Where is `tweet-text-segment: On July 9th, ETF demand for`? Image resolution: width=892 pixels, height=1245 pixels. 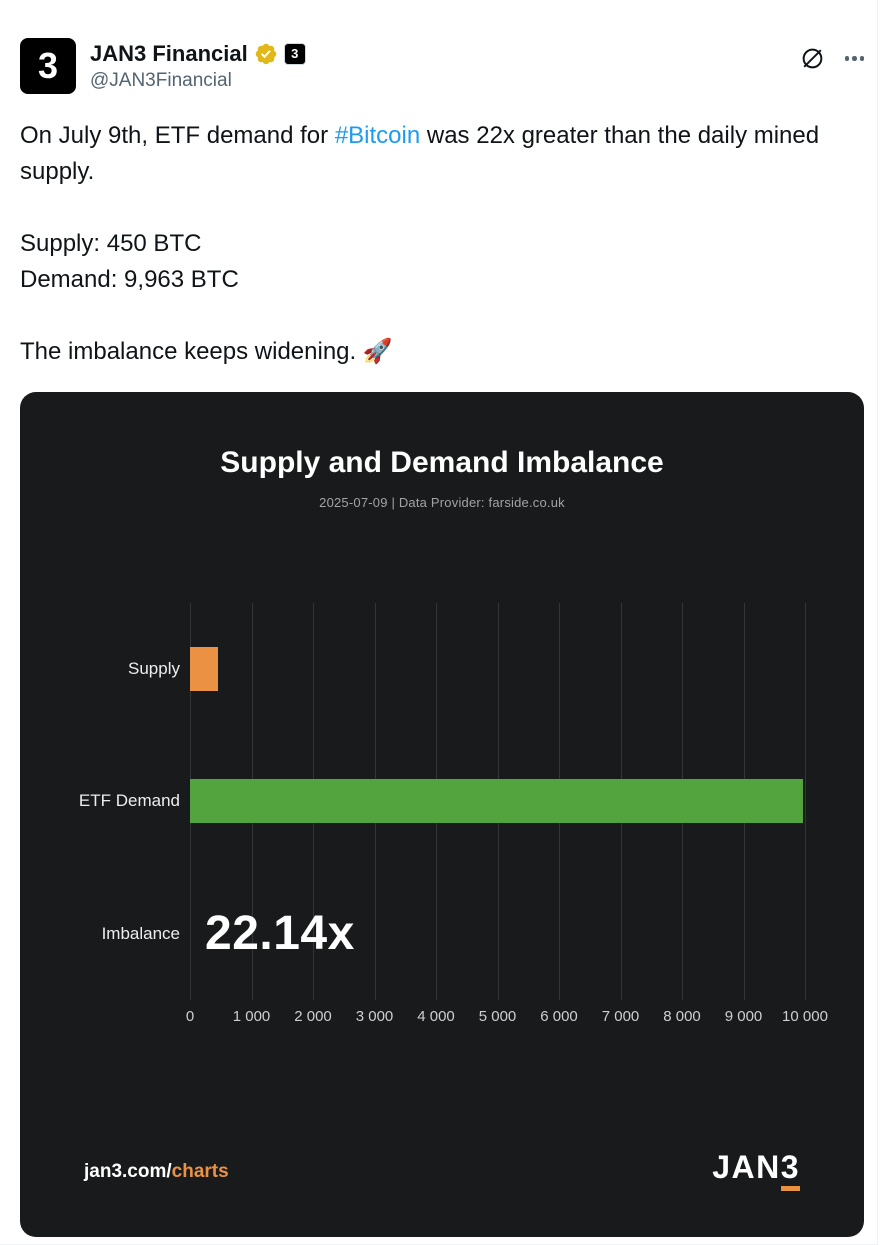
tweet-text-segment: On July 9th, ETF demand for is located at coordinates (177, 135).